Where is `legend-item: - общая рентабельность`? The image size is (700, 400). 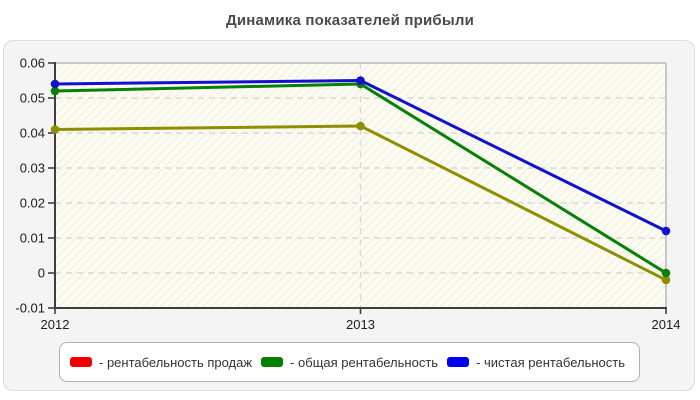
legend-item: - общая рентабельность is located at coordinates (349, 362).